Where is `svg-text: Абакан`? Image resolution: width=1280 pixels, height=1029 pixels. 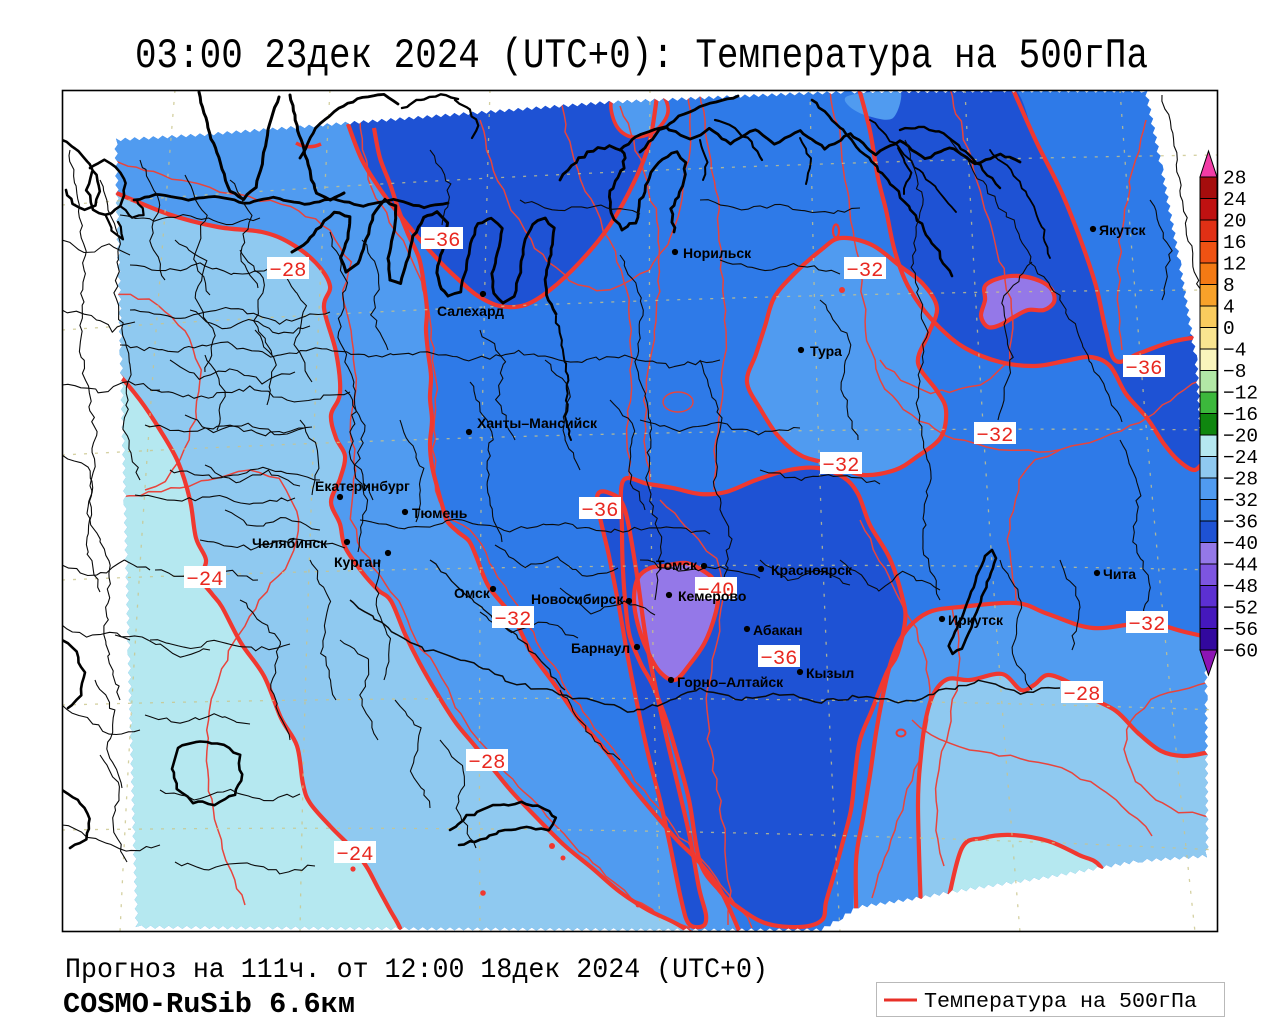
svg-text: Абакан is located at coordinates (778, 630).